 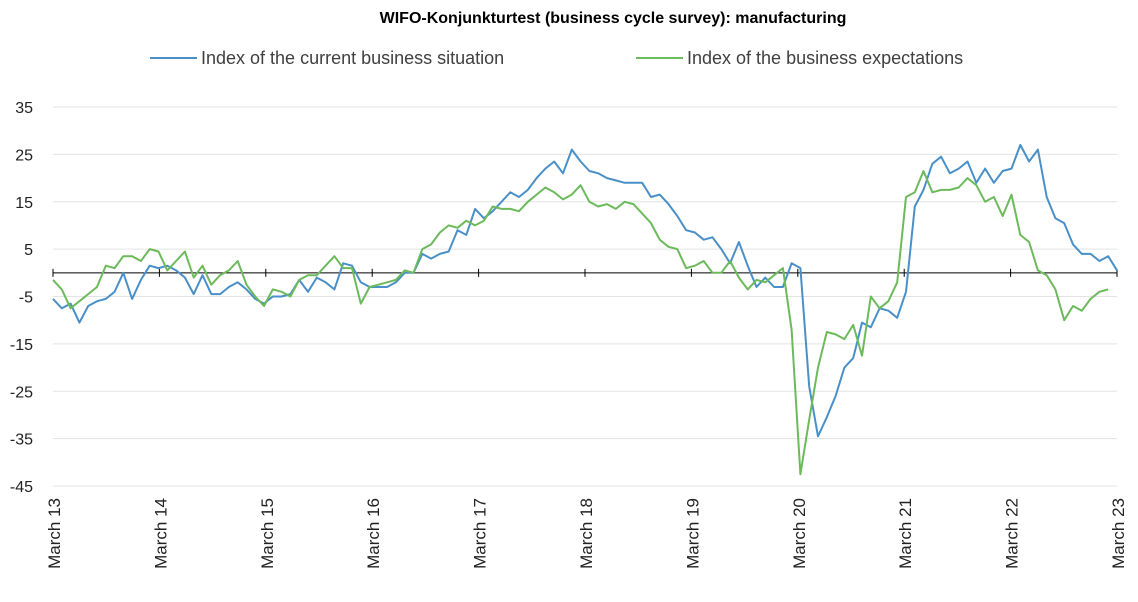 What do you see at coordinates (24, 108) in the screenshot?
I see `y-tick-label: 35` at bounding box center [24, 108].